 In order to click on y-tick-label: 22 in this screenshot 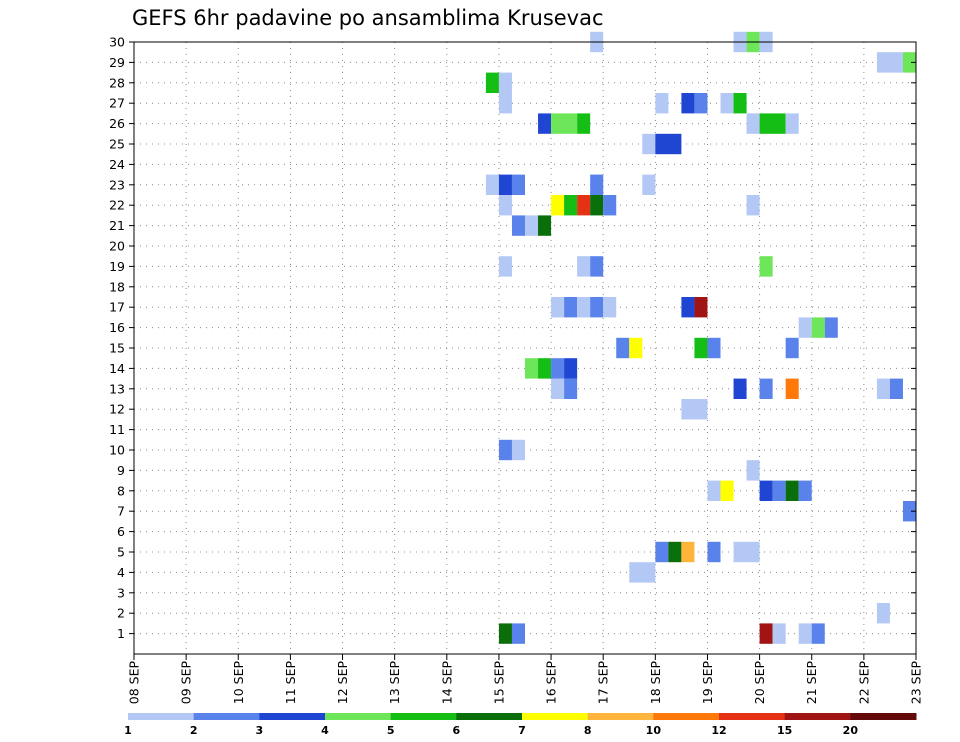, I will do `click(117, 205)`.